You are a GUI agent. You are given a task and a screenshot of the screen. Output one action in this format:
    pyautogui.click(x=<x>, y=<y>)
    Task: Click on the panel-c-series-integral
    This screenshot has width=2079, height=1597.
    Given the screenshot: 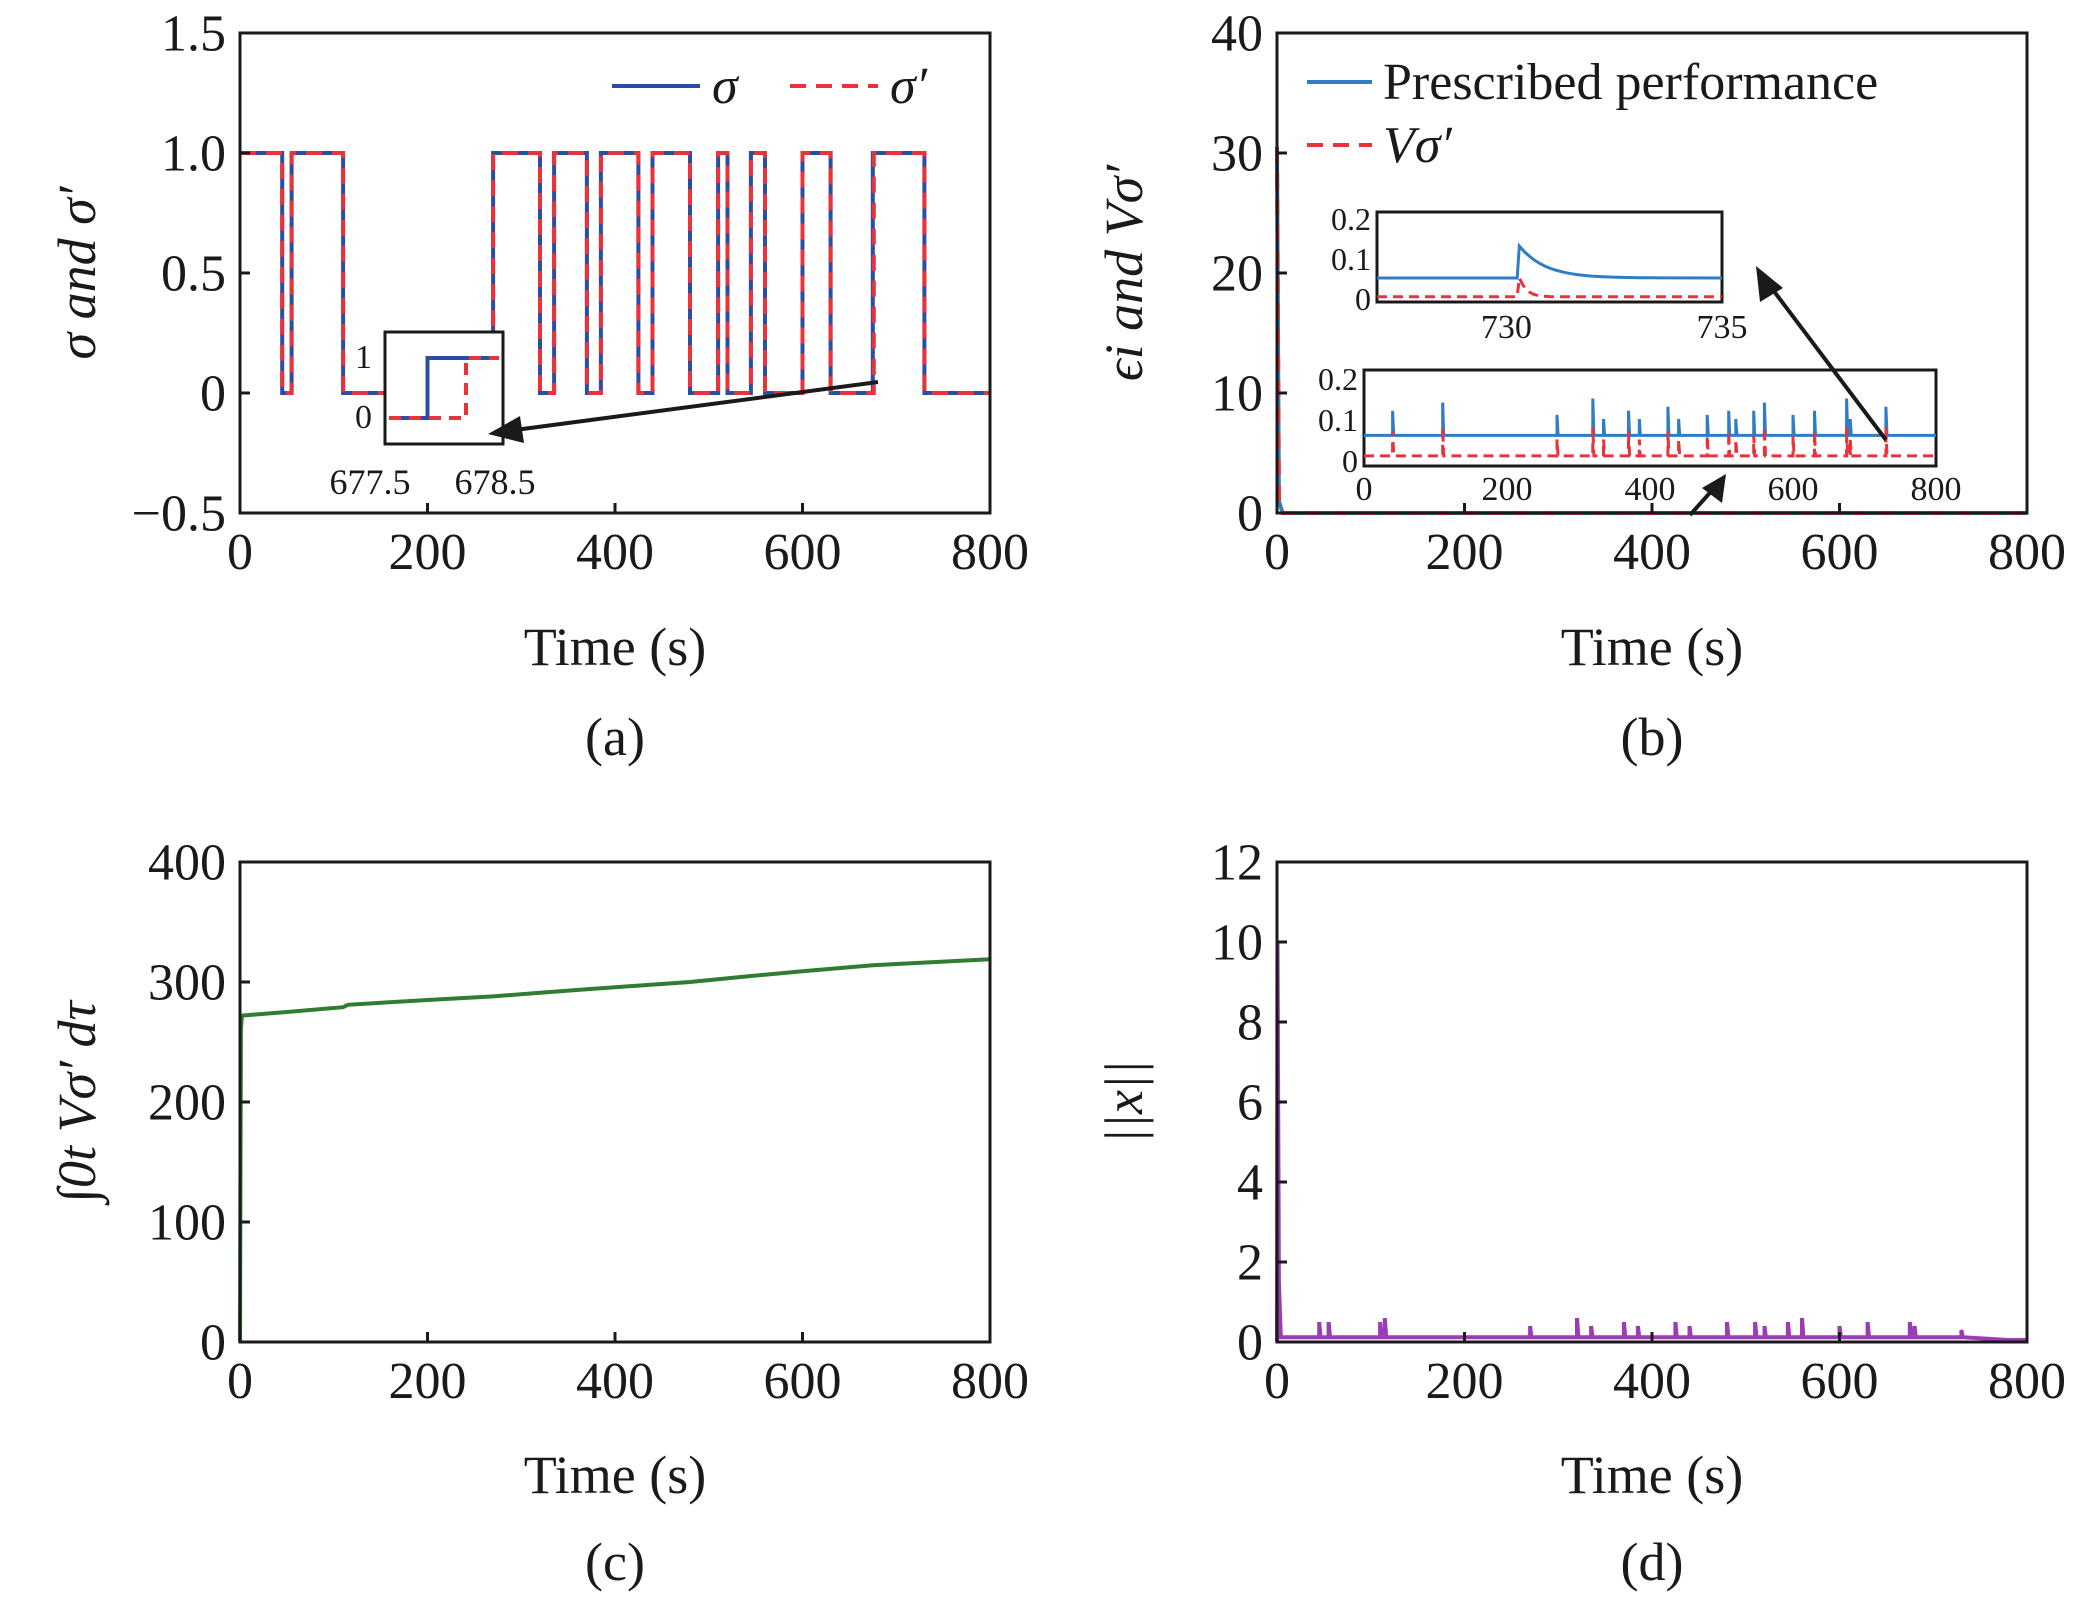 What is the action you would take?
    pyautogui.click(x=614, y=1150)
    